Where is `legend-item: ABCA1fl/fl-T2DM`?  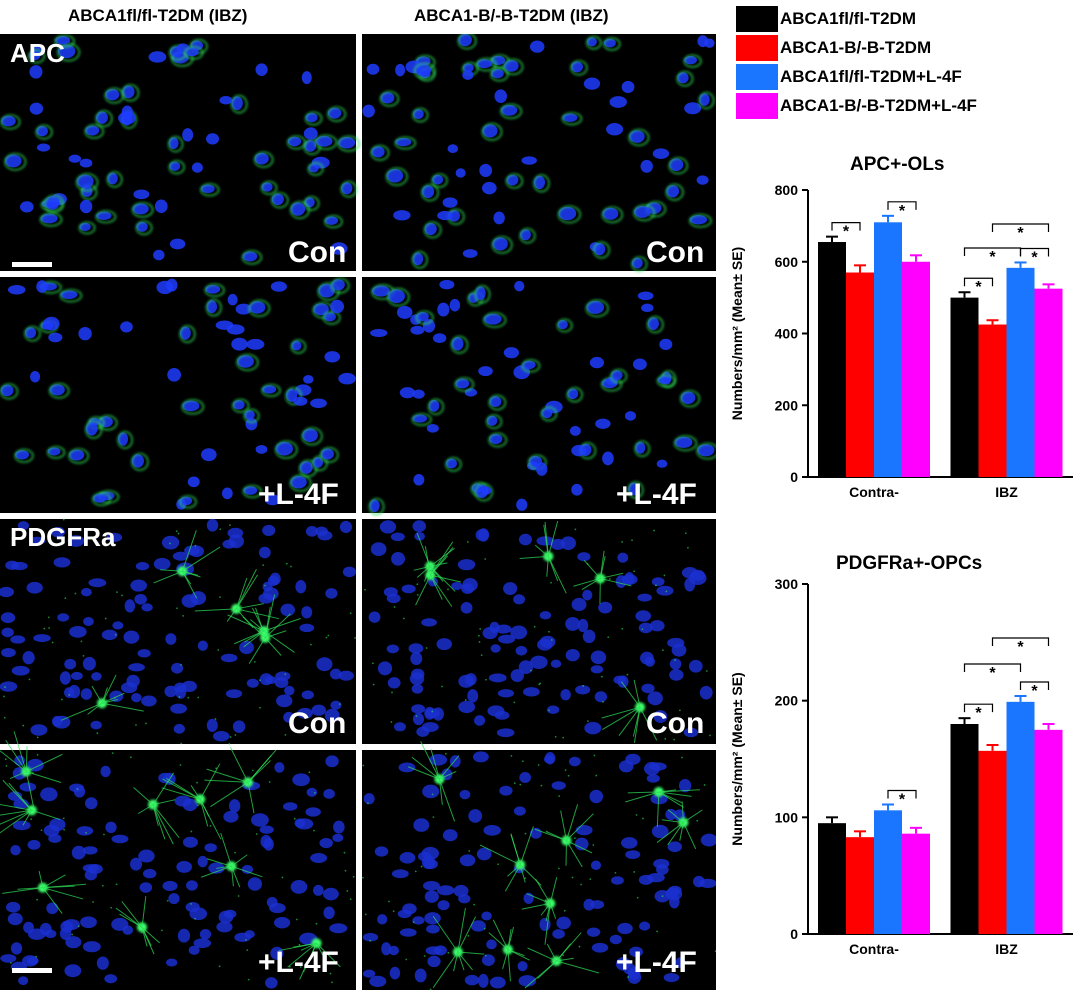
legend-item: ABCA1fl/fl-T2DM is located at coordinates (856, 19).